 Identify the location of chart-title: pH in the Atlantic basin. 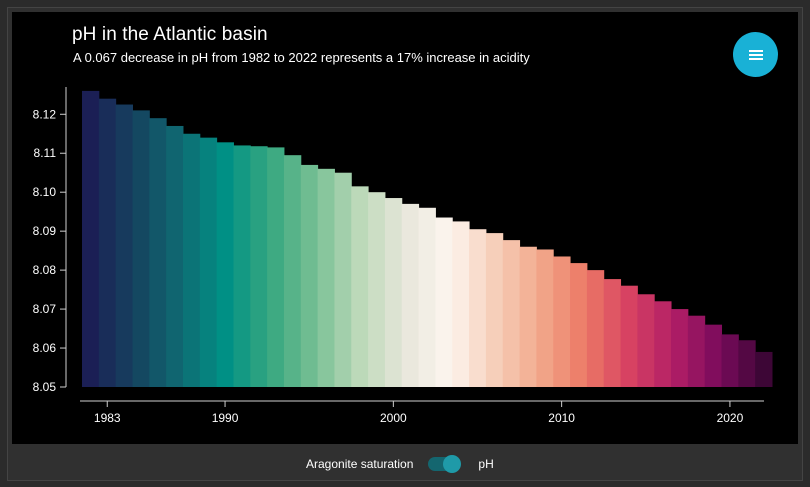
(170, 34).